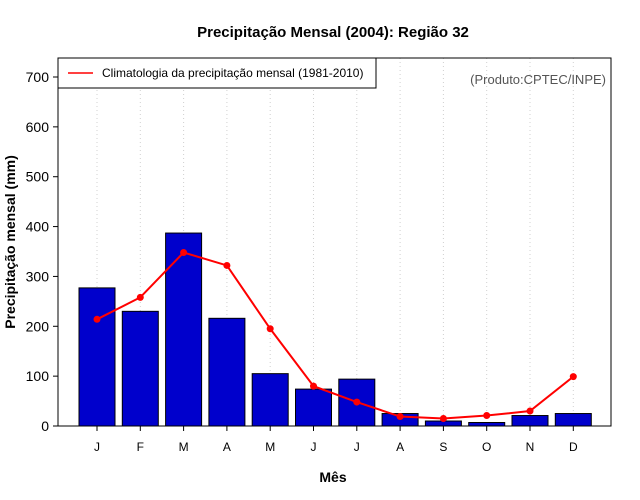 This screenshot has height=500, width=640. What do you see at coordinates (38, 326) in the screenshot?
I see `y-tick-label: 200` at bounding box center [38, 326].